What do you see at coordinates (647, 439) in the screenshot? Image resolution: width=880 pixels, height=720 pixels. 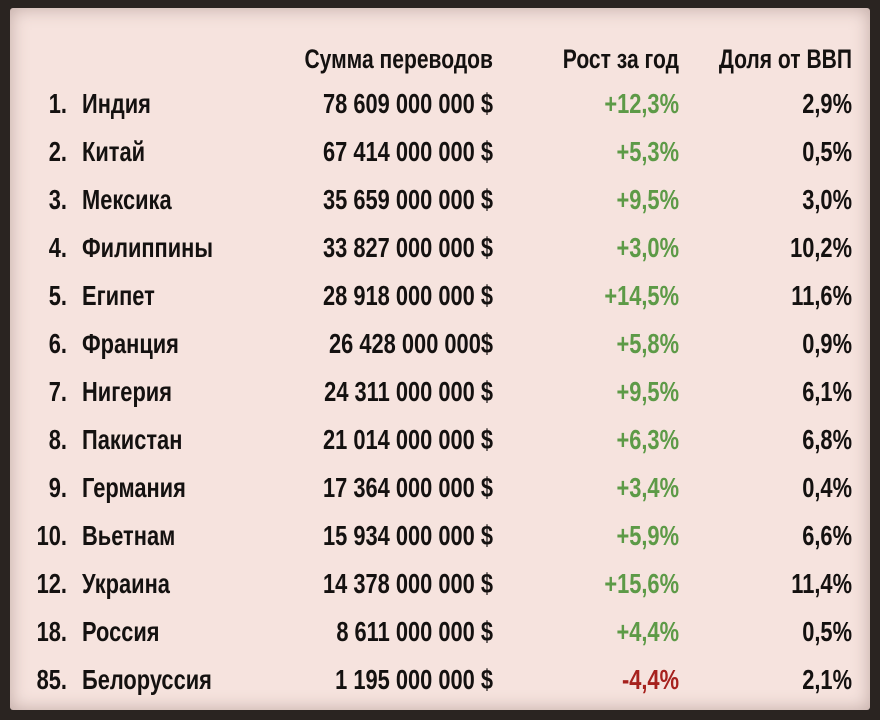 I see `growth-cell: +6,3%` at bounding box center [647, 439].